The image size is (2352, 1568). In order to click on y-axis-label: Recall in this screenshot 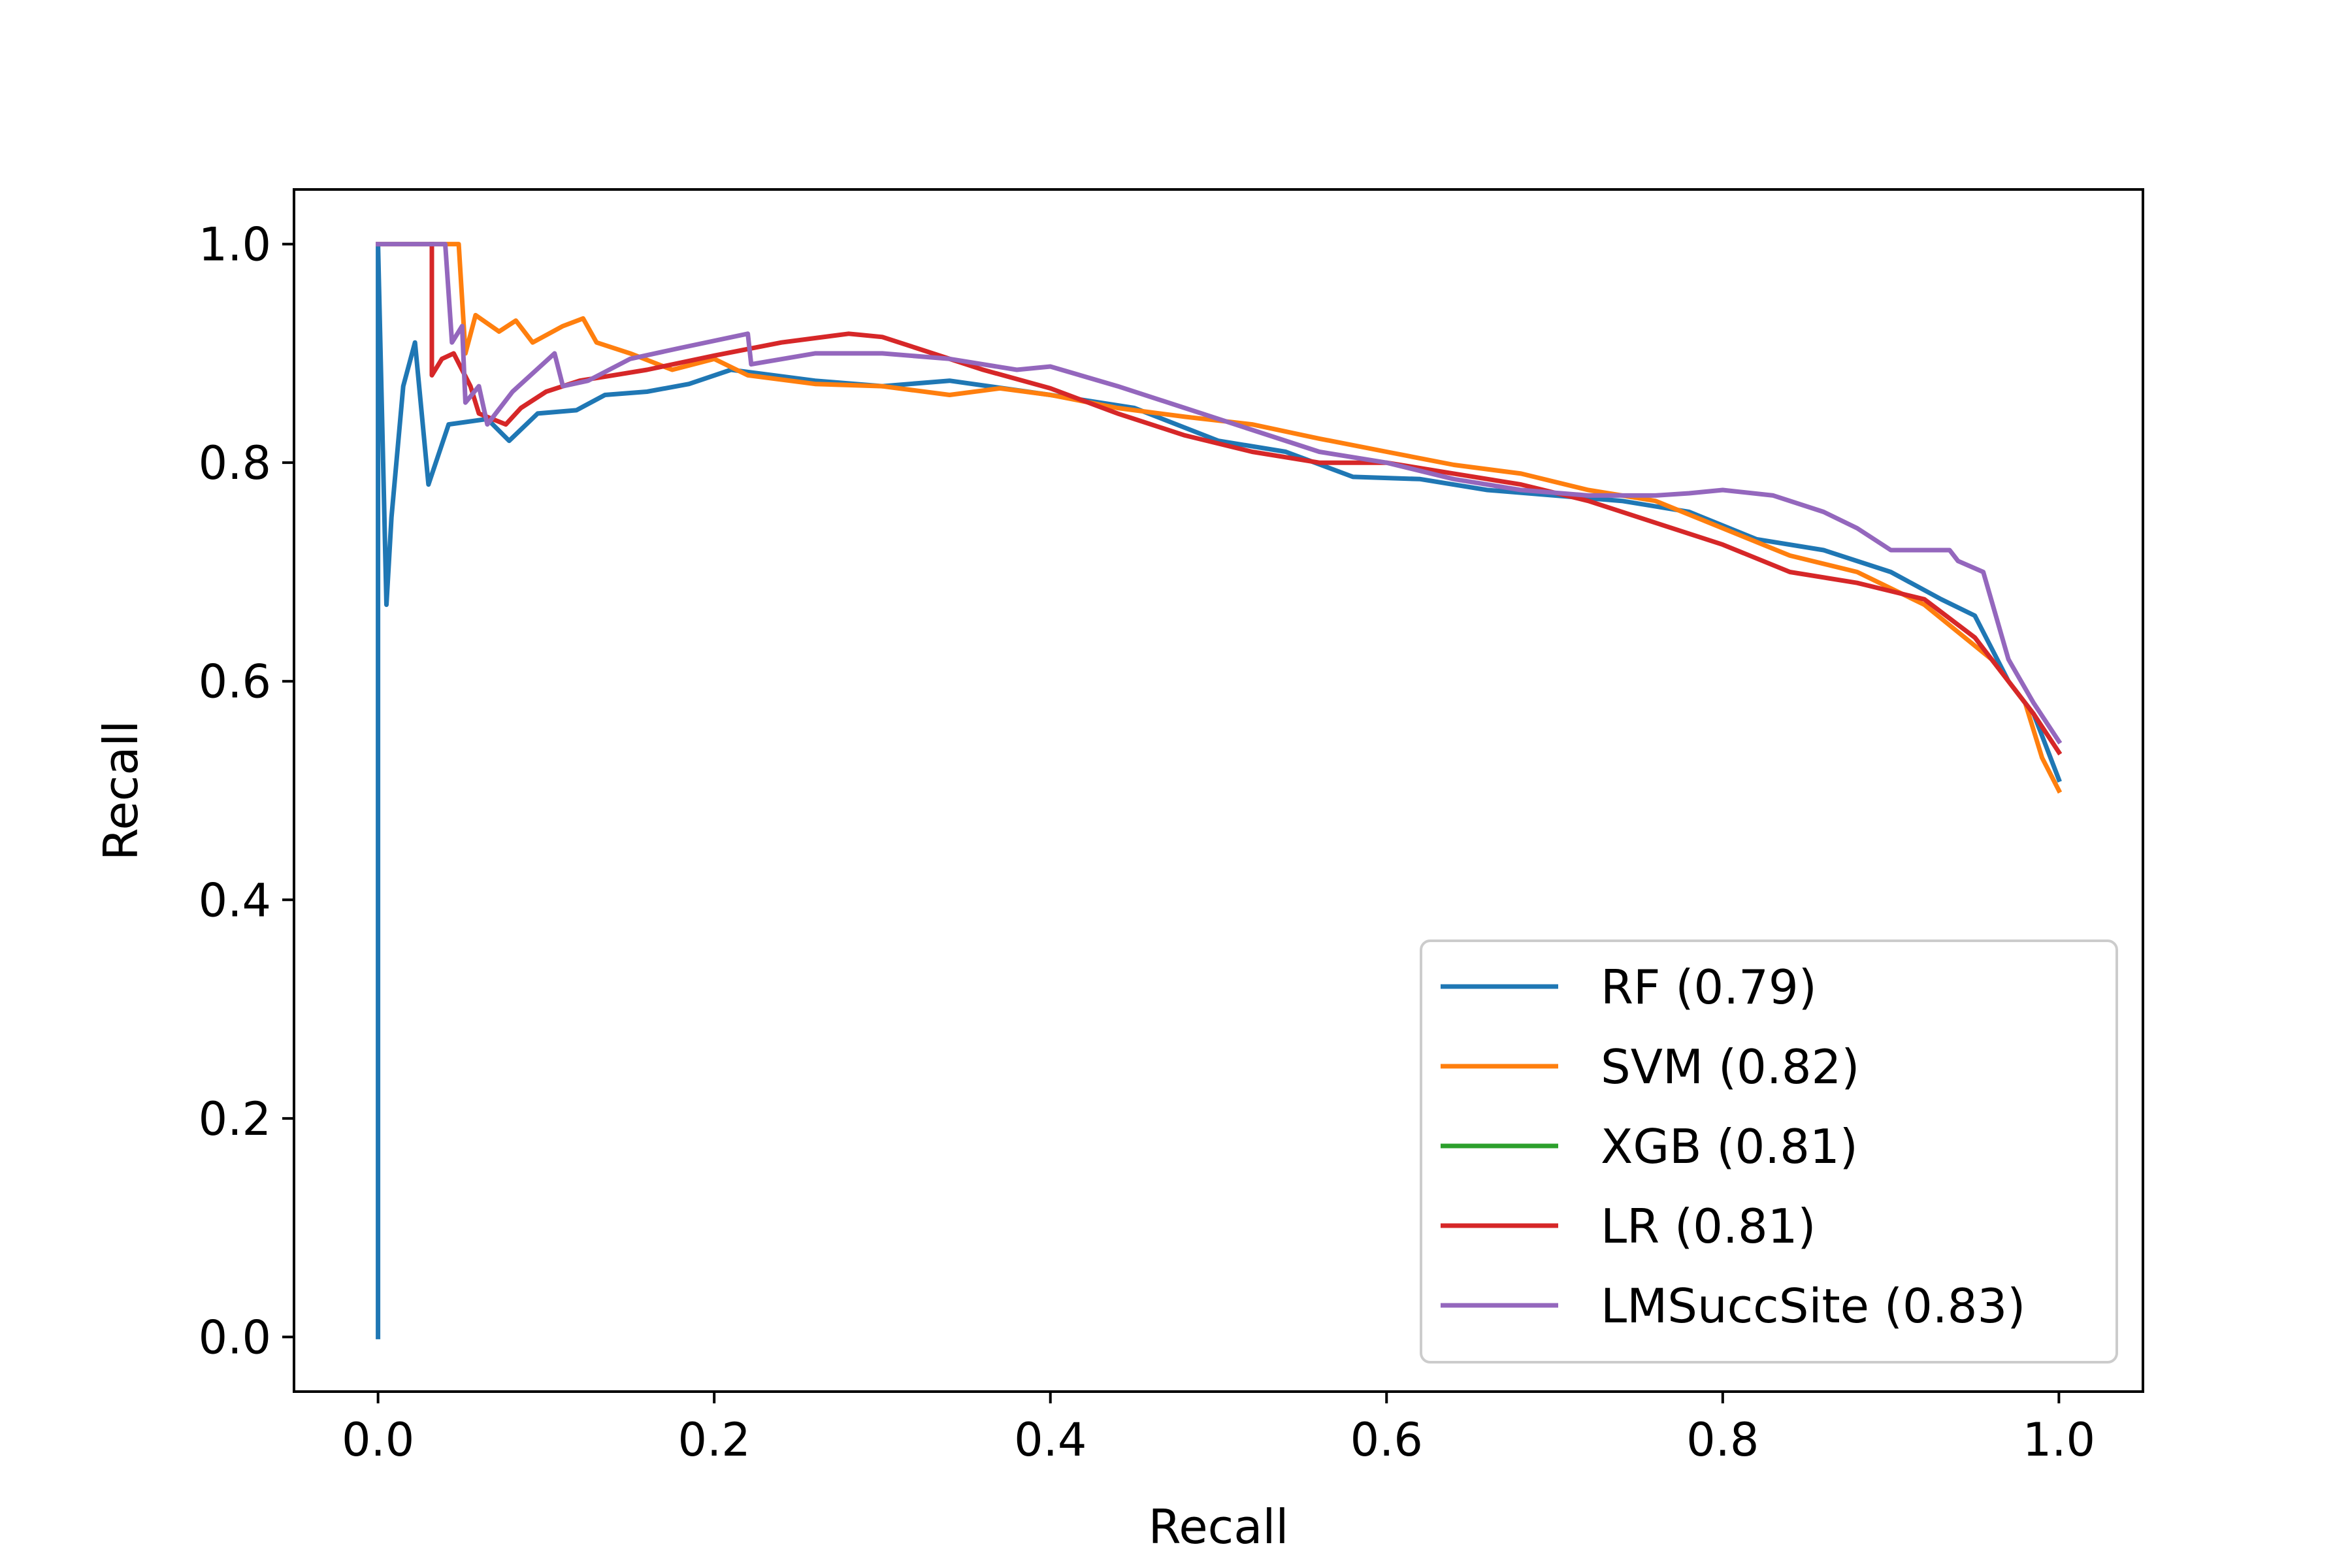, I will do `click(120, 791)`.